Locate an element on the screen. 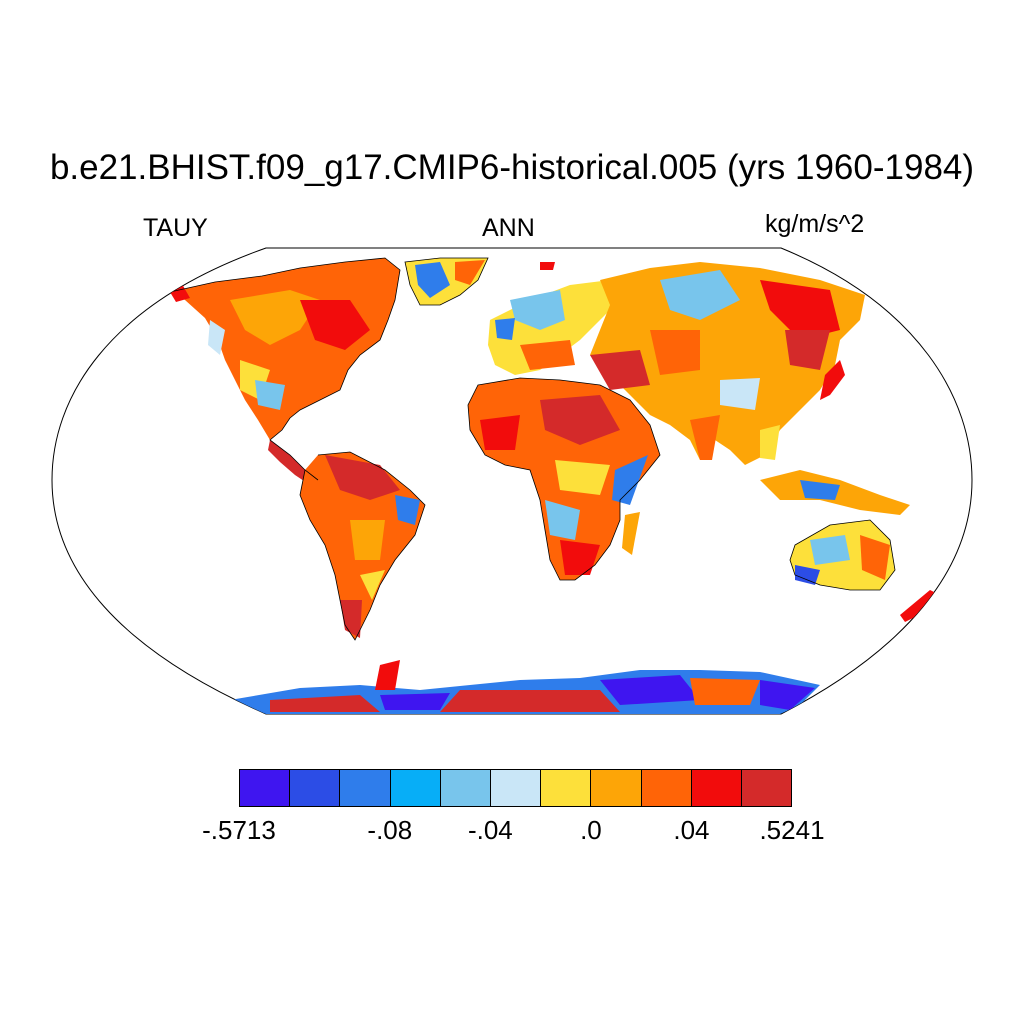 The width and height of the screenshot is (1024, 1024). colorbar-label-5: .5241 is located at coordinates (792, 830).